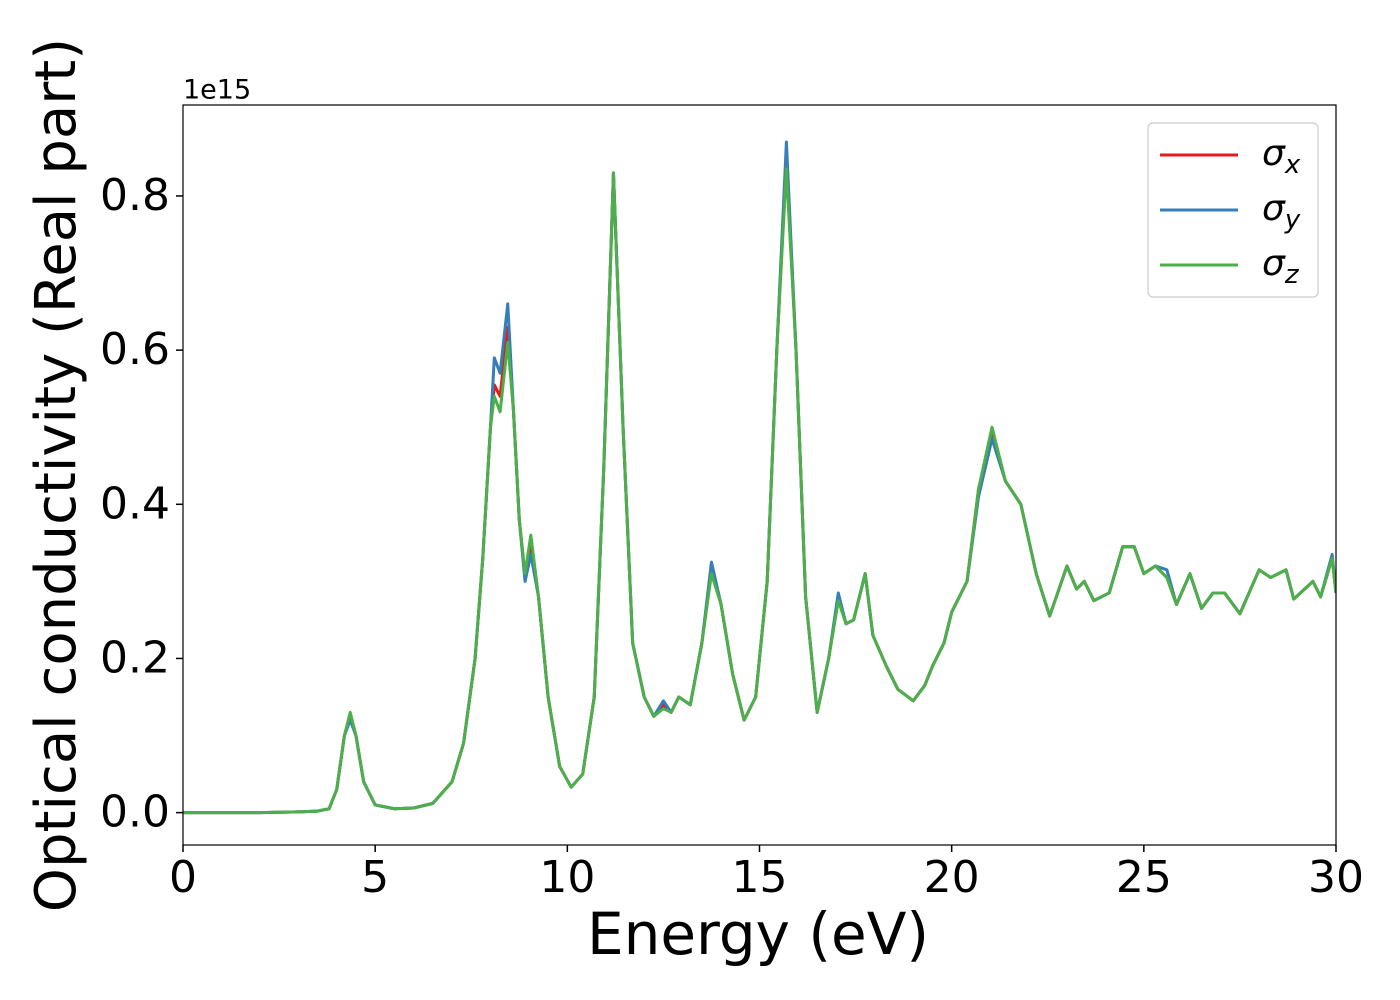  I want to click on x-tick-label: 25, so click(1144, 877).